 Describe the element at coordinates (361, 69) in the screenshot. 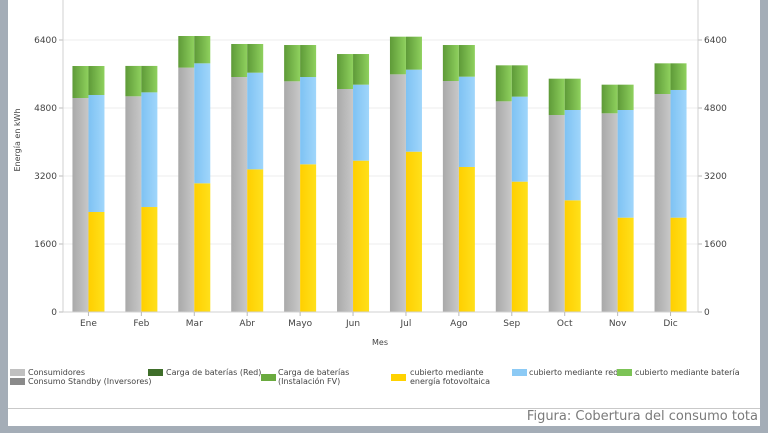

I see `bar-jun-cubierto-mediante-bater-a` at that location.